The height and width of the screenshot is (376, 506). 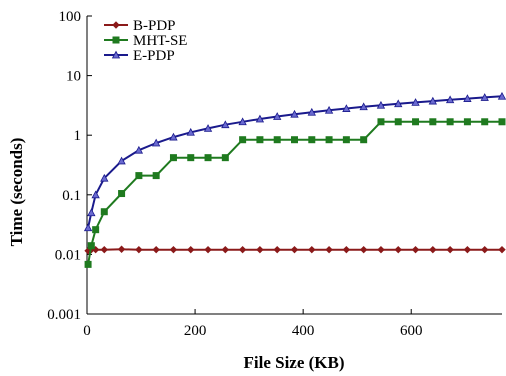 What do you see at coordinates (154, 26) in the screenshot?
I see `legend-label-b-pdp: B-PDP` at bounding box center [154, 26].